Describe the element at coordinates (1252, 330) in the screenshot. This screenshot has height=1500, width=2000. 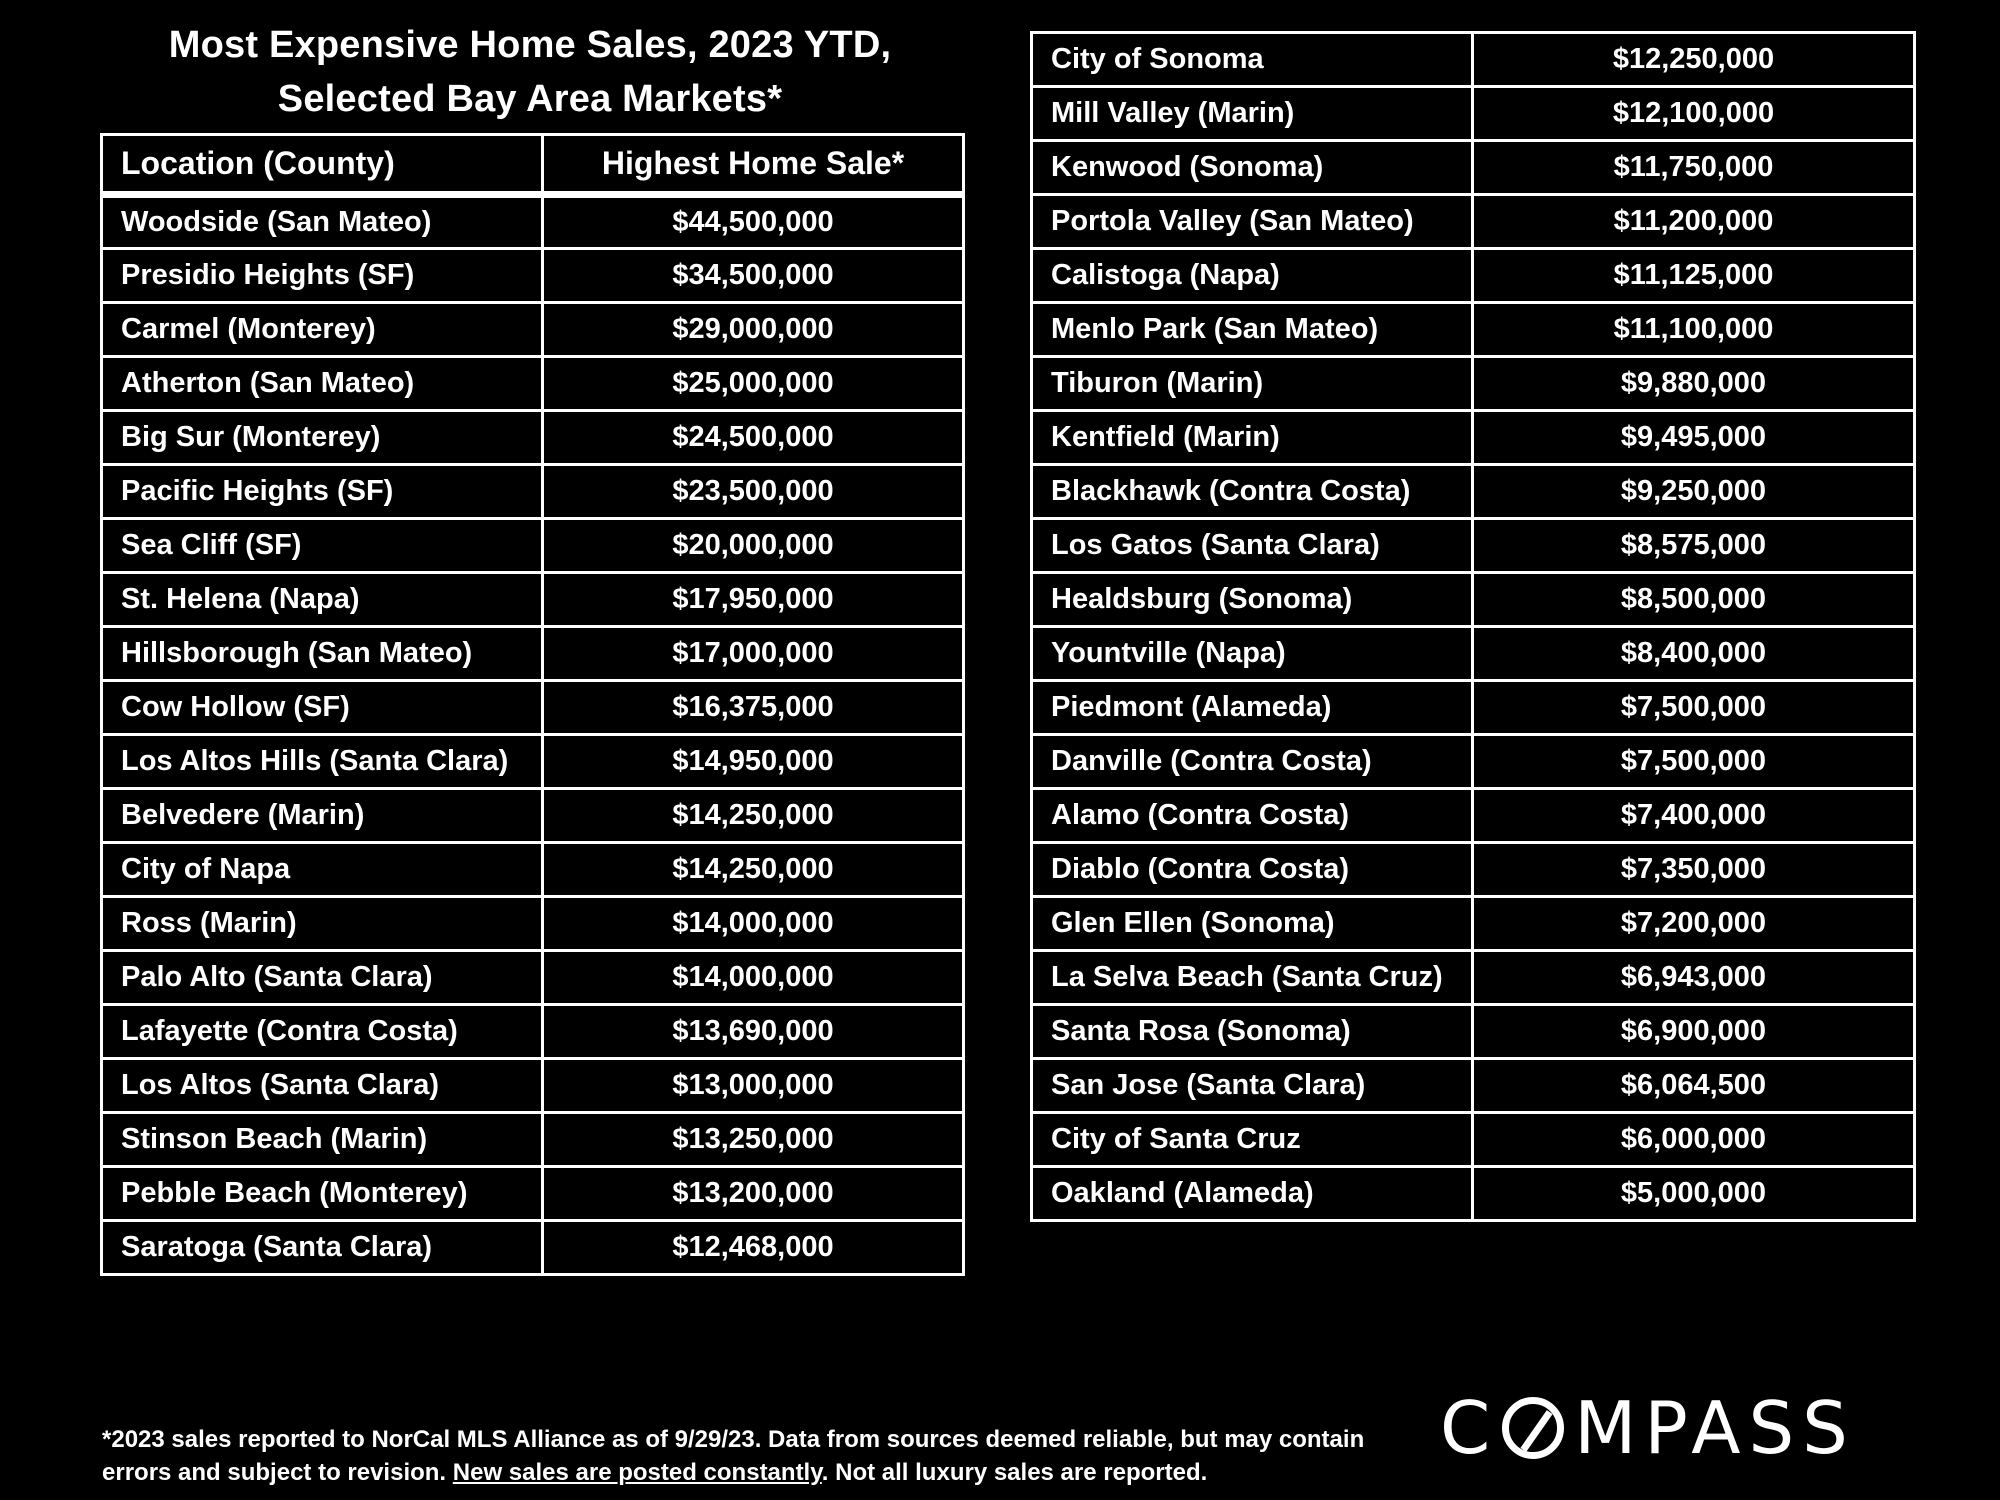
I see `location-cell: Menlo Park (San Mateo)` at that location.